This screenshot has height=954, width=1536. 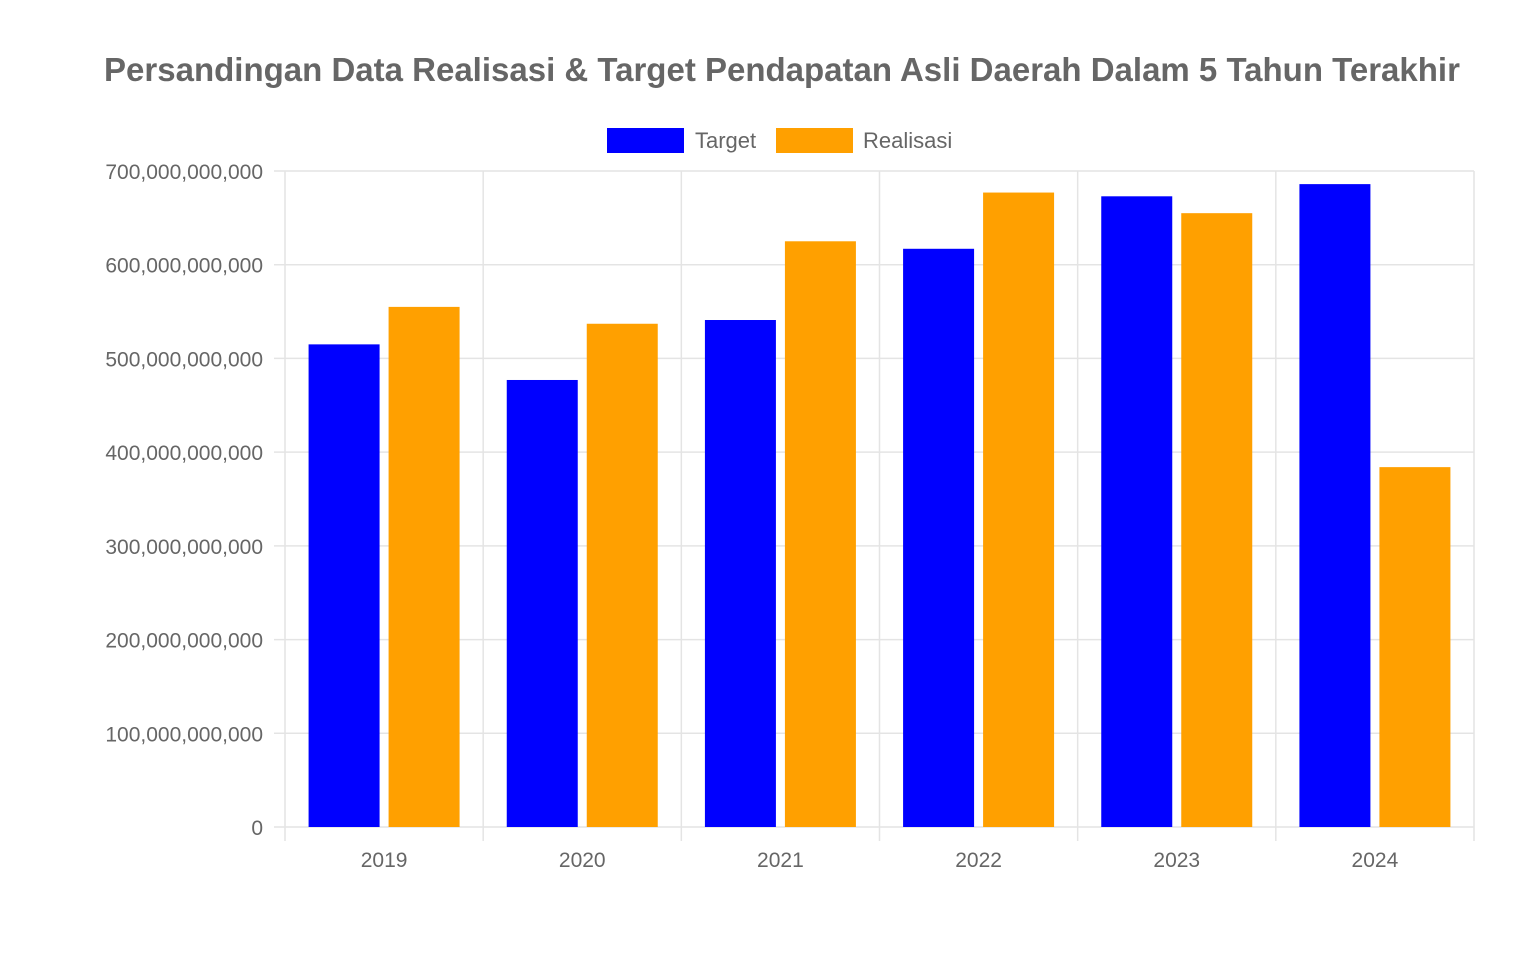 What do you see at coordinates (645, 140) in the screenshot?
I see `legend-swatch-target` at bounding box center [645, 140].